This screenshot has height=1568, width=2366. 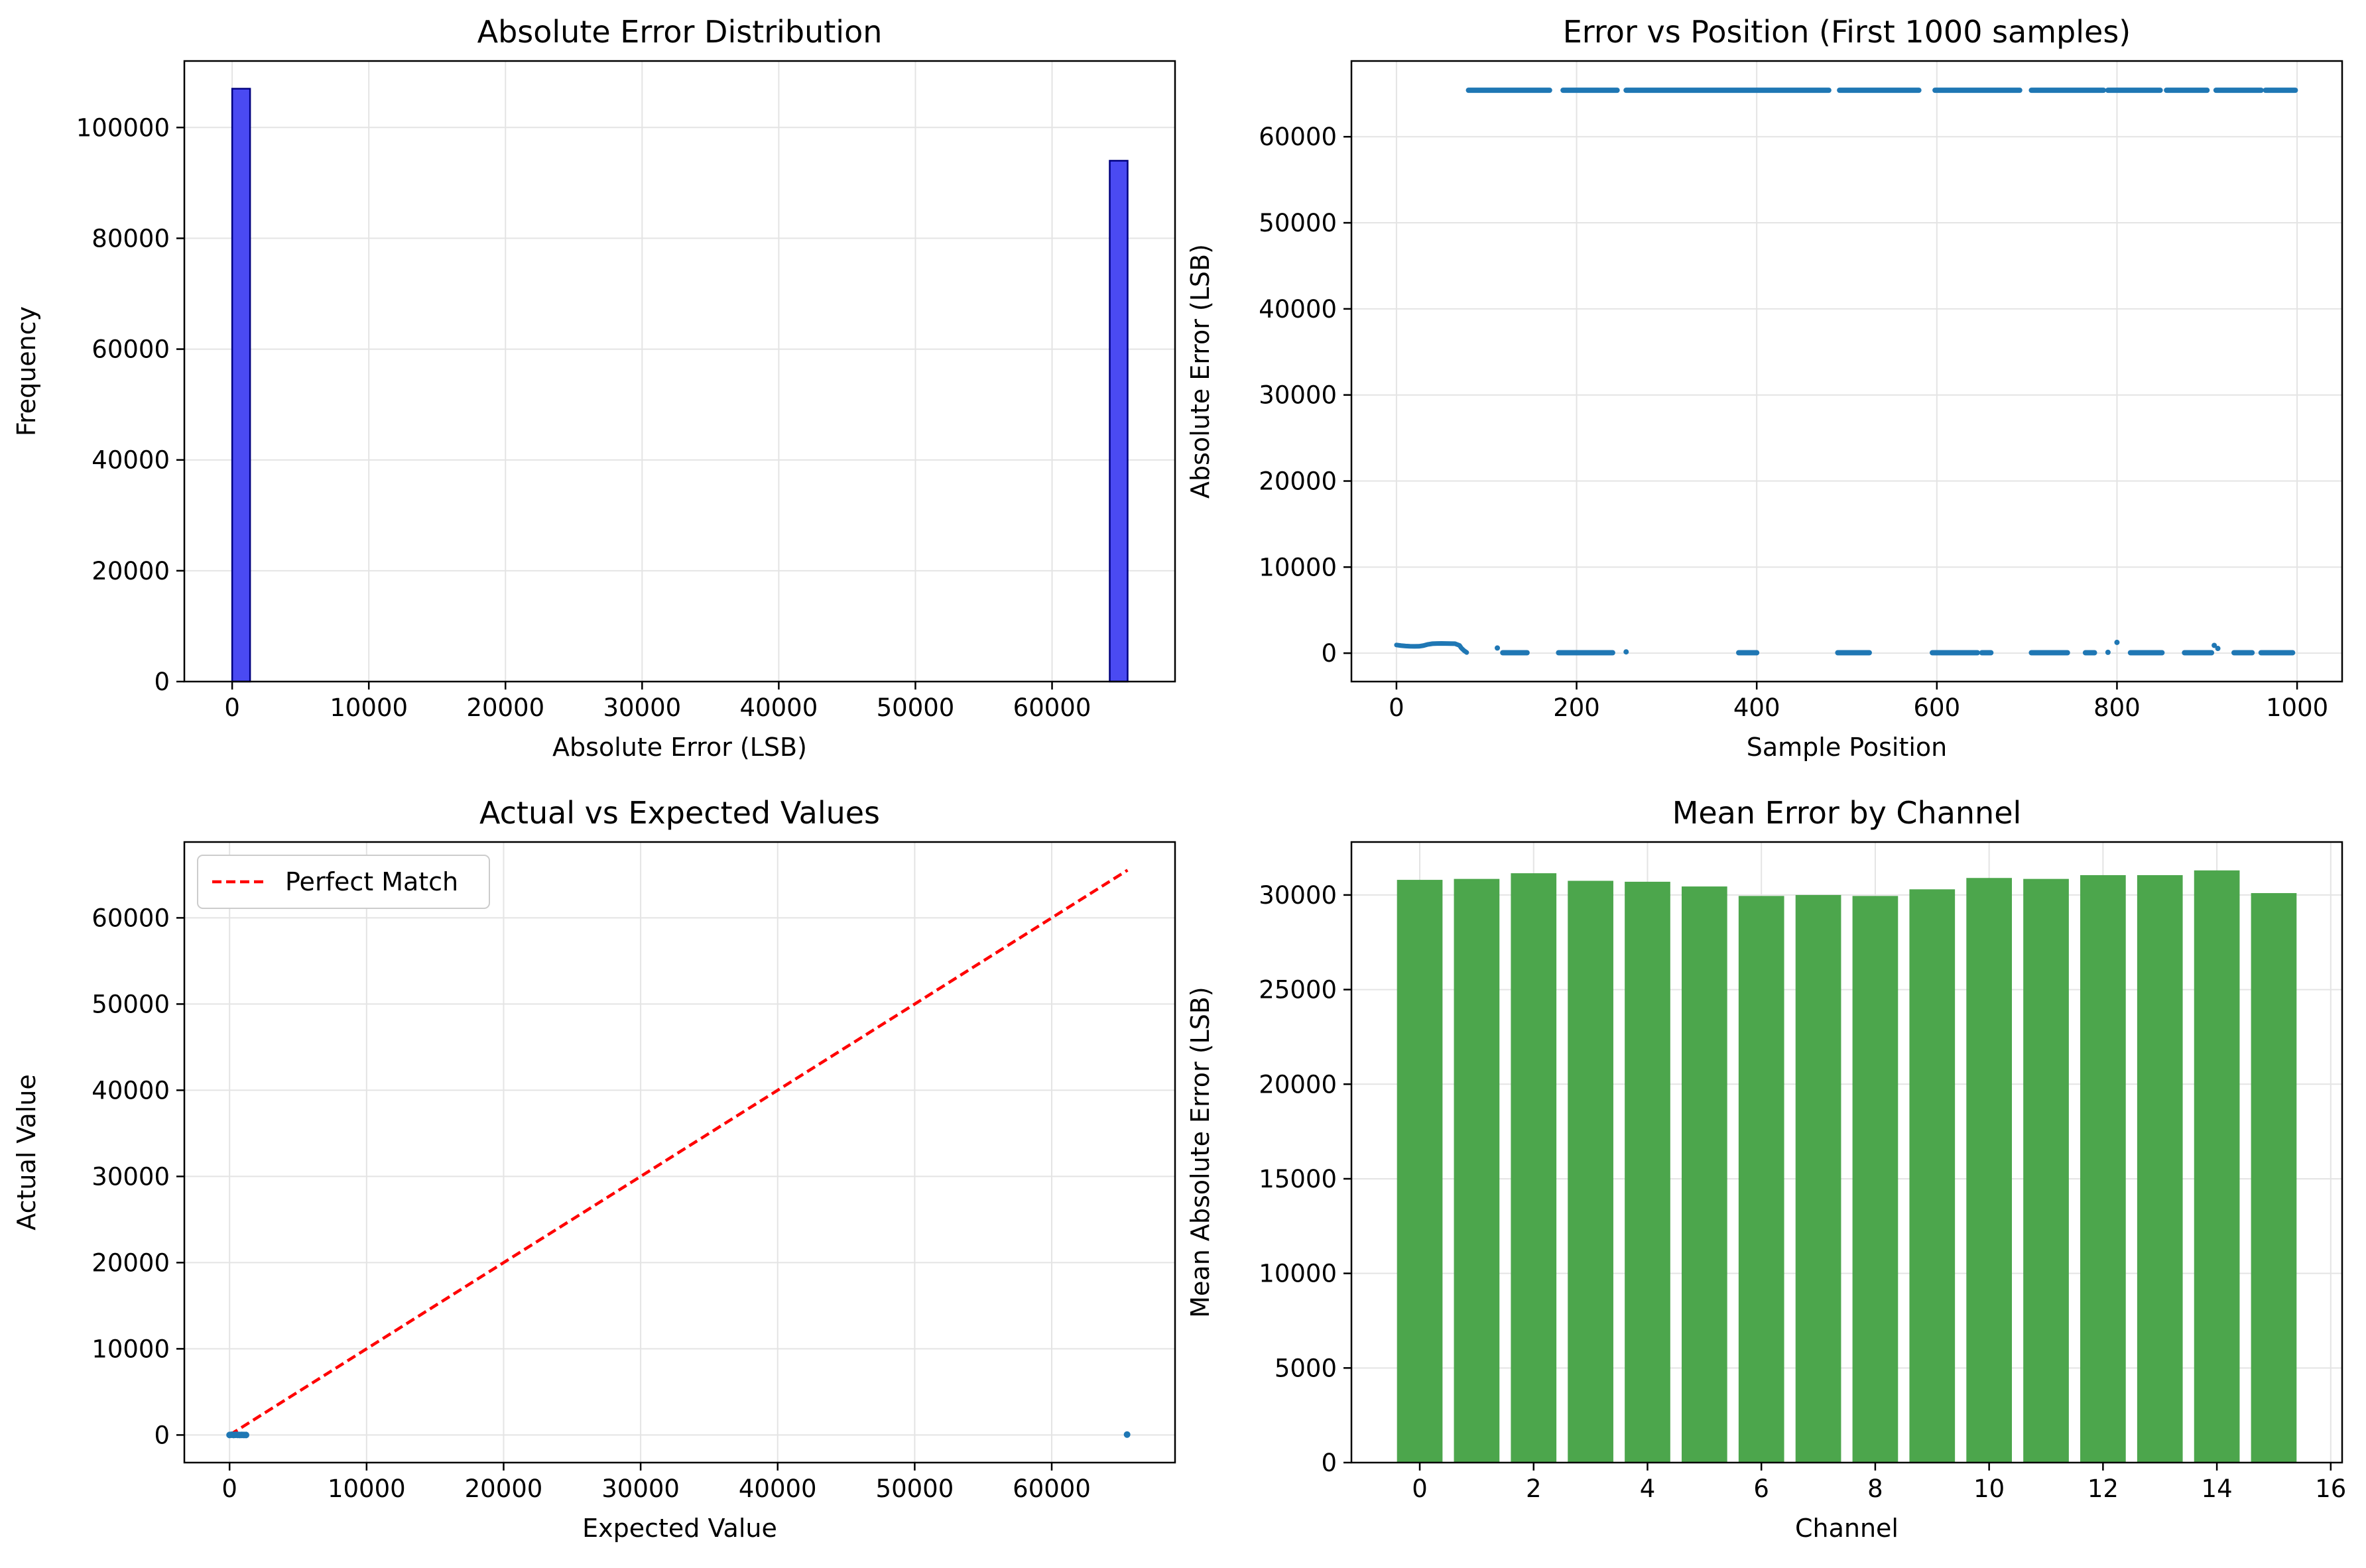 I want to click on x-axis-label: Sample Position, so click(x=1847, y=747).